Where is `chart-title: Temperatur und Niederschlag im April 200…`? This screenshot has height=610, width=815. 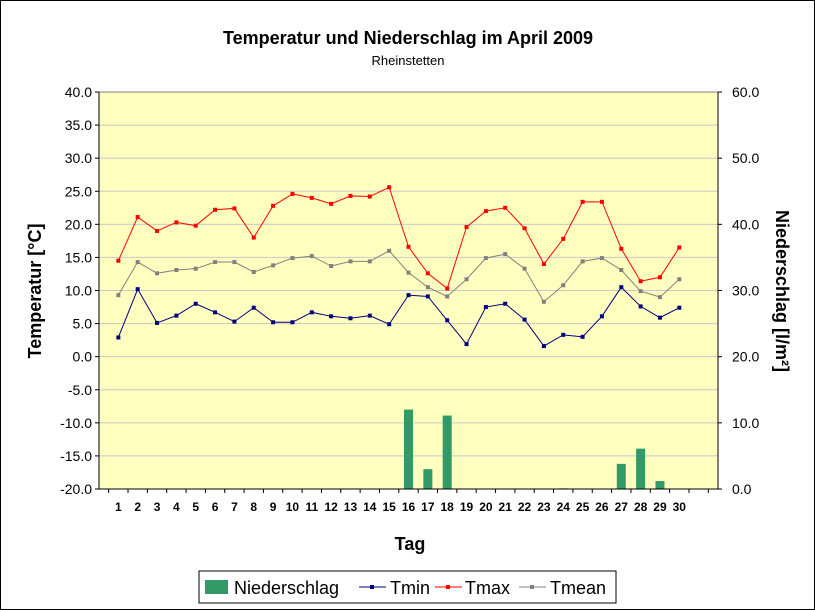
chart-title: Temperatur und Niederschlag im April 200… is located at coordinates (408, 38).